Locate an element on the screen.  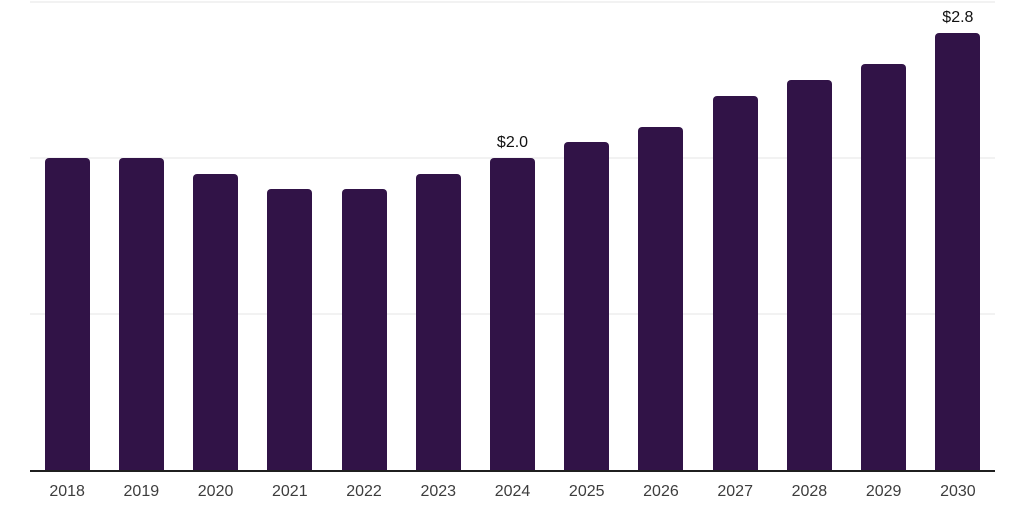
x-tick-2018: 2018 is located at coordinates (67, 491).